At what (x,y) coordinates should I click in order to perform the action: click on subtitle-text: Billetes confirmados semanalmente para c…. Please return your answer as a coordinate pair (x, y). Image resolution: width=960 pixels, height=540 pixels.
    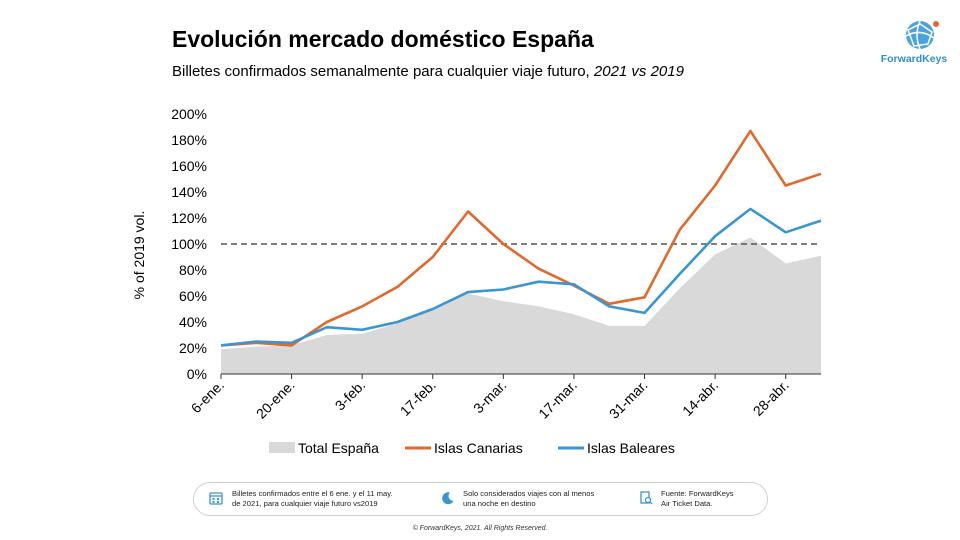
    Looking at the image, I should click on (383, 71).